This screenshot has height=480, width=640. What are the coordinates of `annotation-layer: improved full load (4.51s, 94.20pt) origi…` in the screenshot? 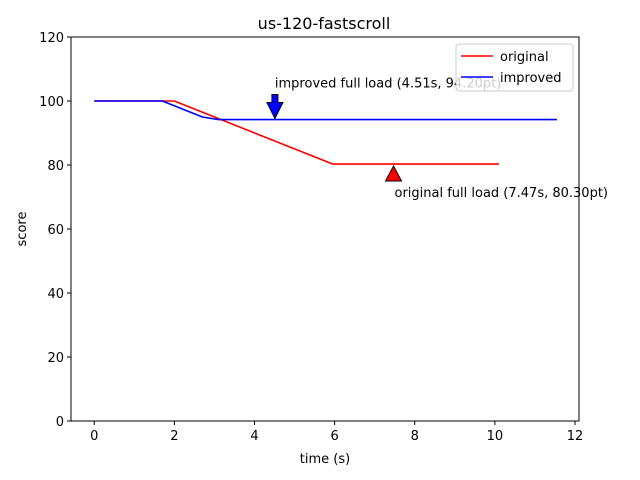 It's located at (437, 139).